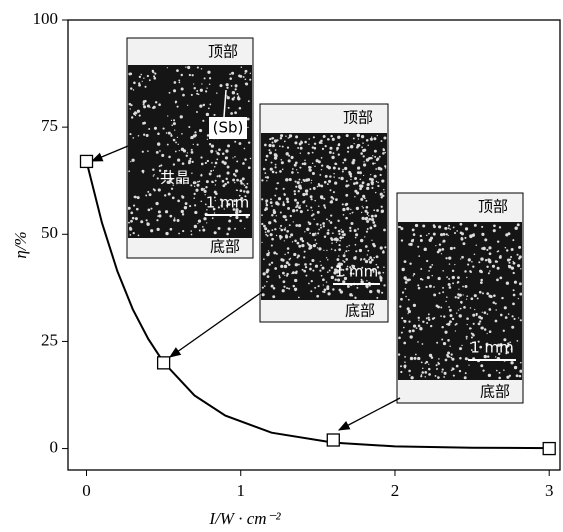 Image resolution: width=563 pixels, height=532 pixels. What do you see at coordinates (216, 324) in the screenshot?
I see `arrow` at bounding box center [216, 324].